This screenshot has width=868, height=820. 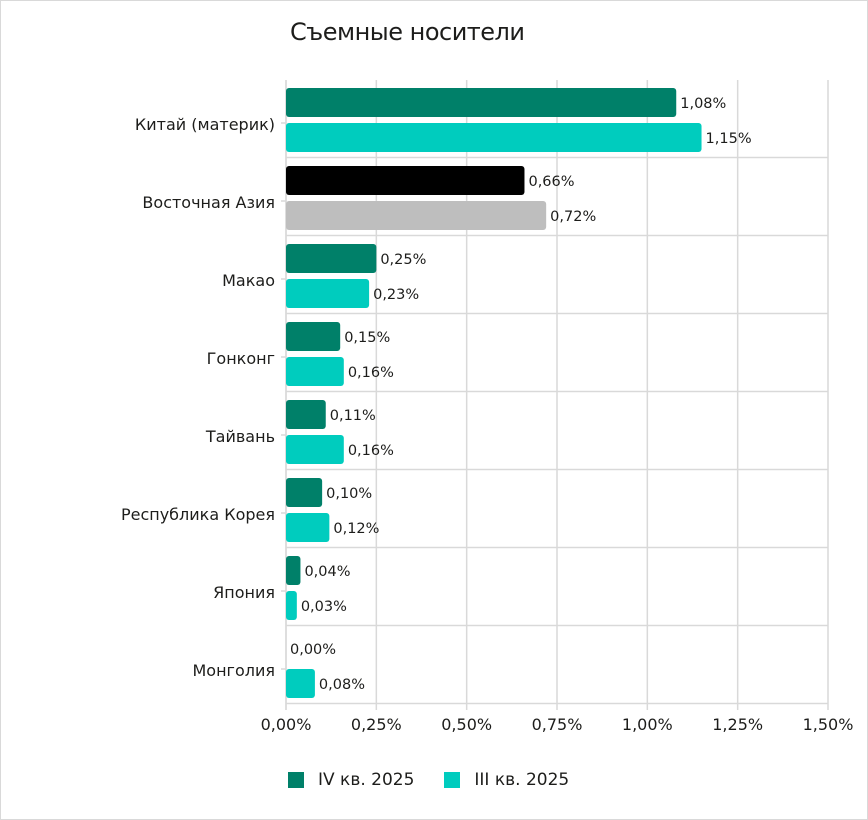 What do you see at coordinates (573, 217) in the screenshot?
I see `data-label: 0,72%` at bounding box center [573, 217].